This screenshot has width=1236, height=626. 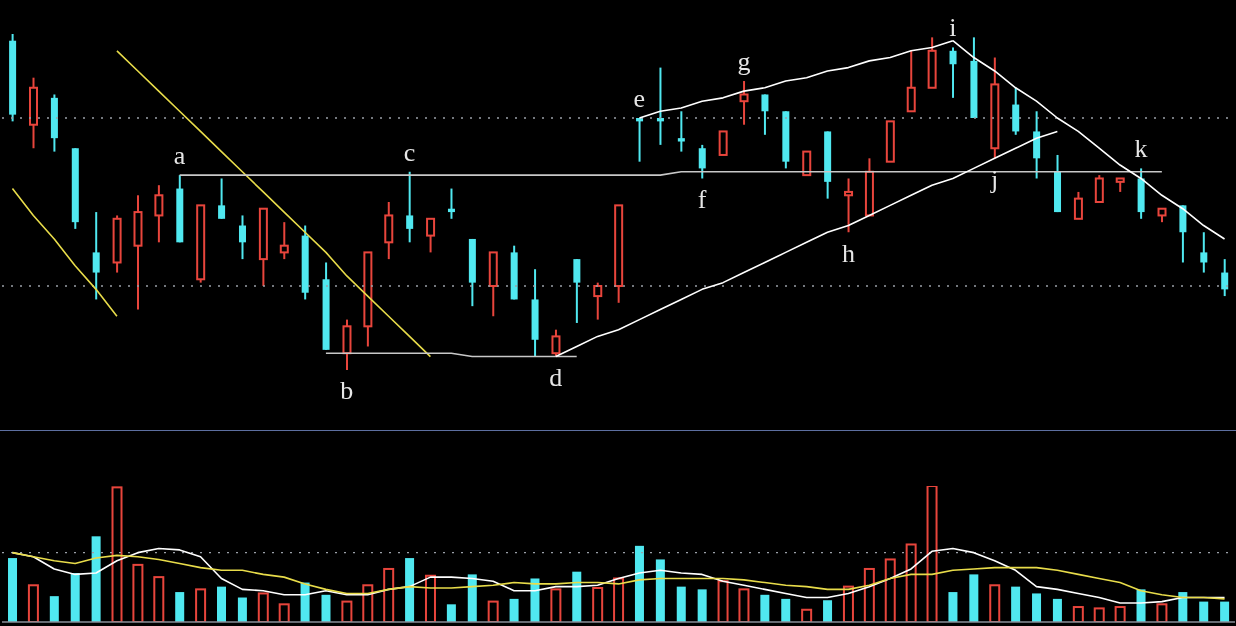 What do you see at coordinates (1141, 149) in the screenshot?
I see `annotation: k` at bounding box center [1141, 149].